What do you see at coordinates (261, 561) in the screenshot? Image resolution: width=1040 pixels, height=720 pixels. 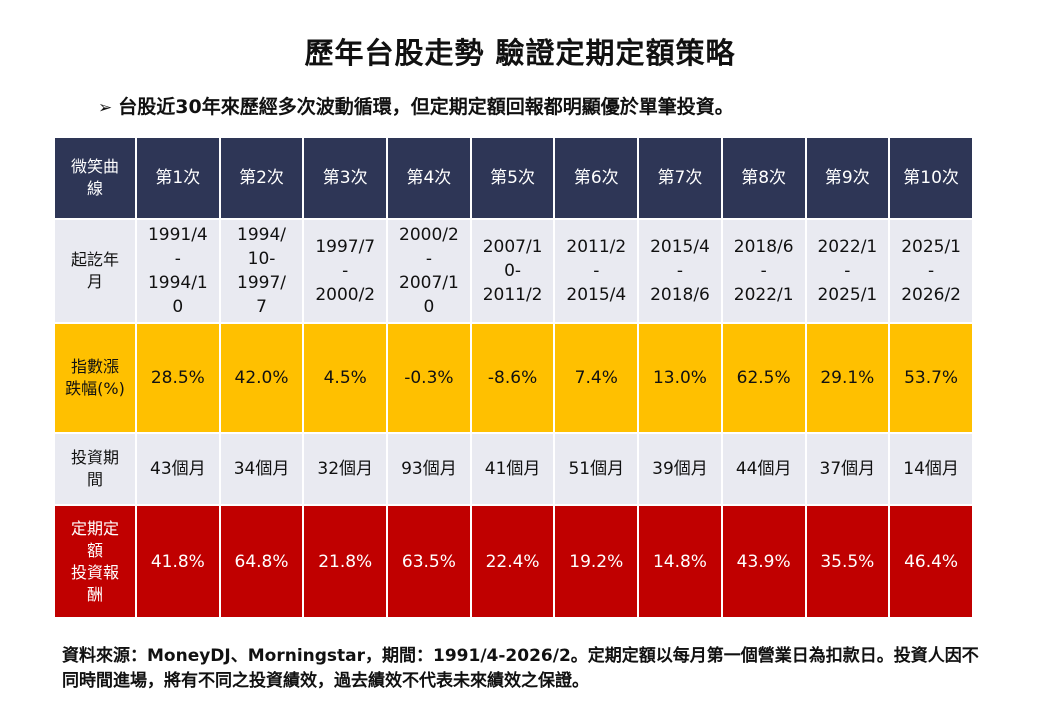 I see `table-cell: 64.8%` at bounding box center [261, 561].